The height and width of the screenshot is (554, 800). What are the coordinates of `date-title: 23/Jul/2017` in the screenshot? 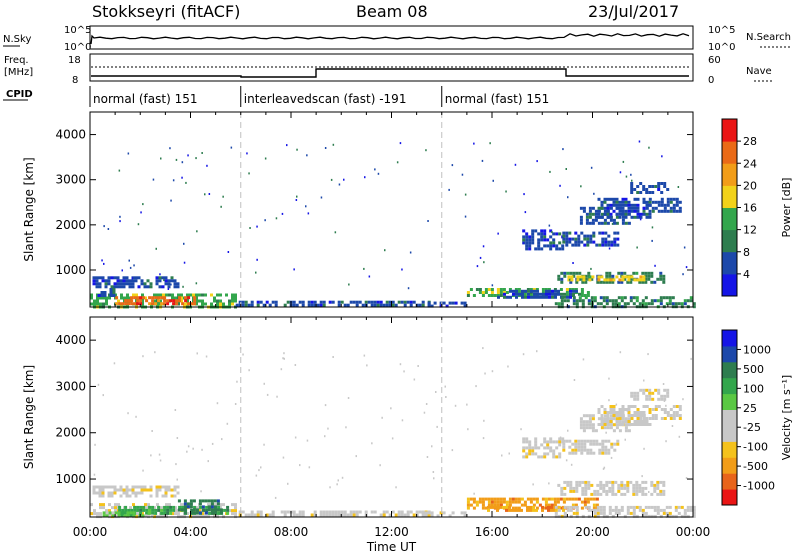 It's located at (633, 11).